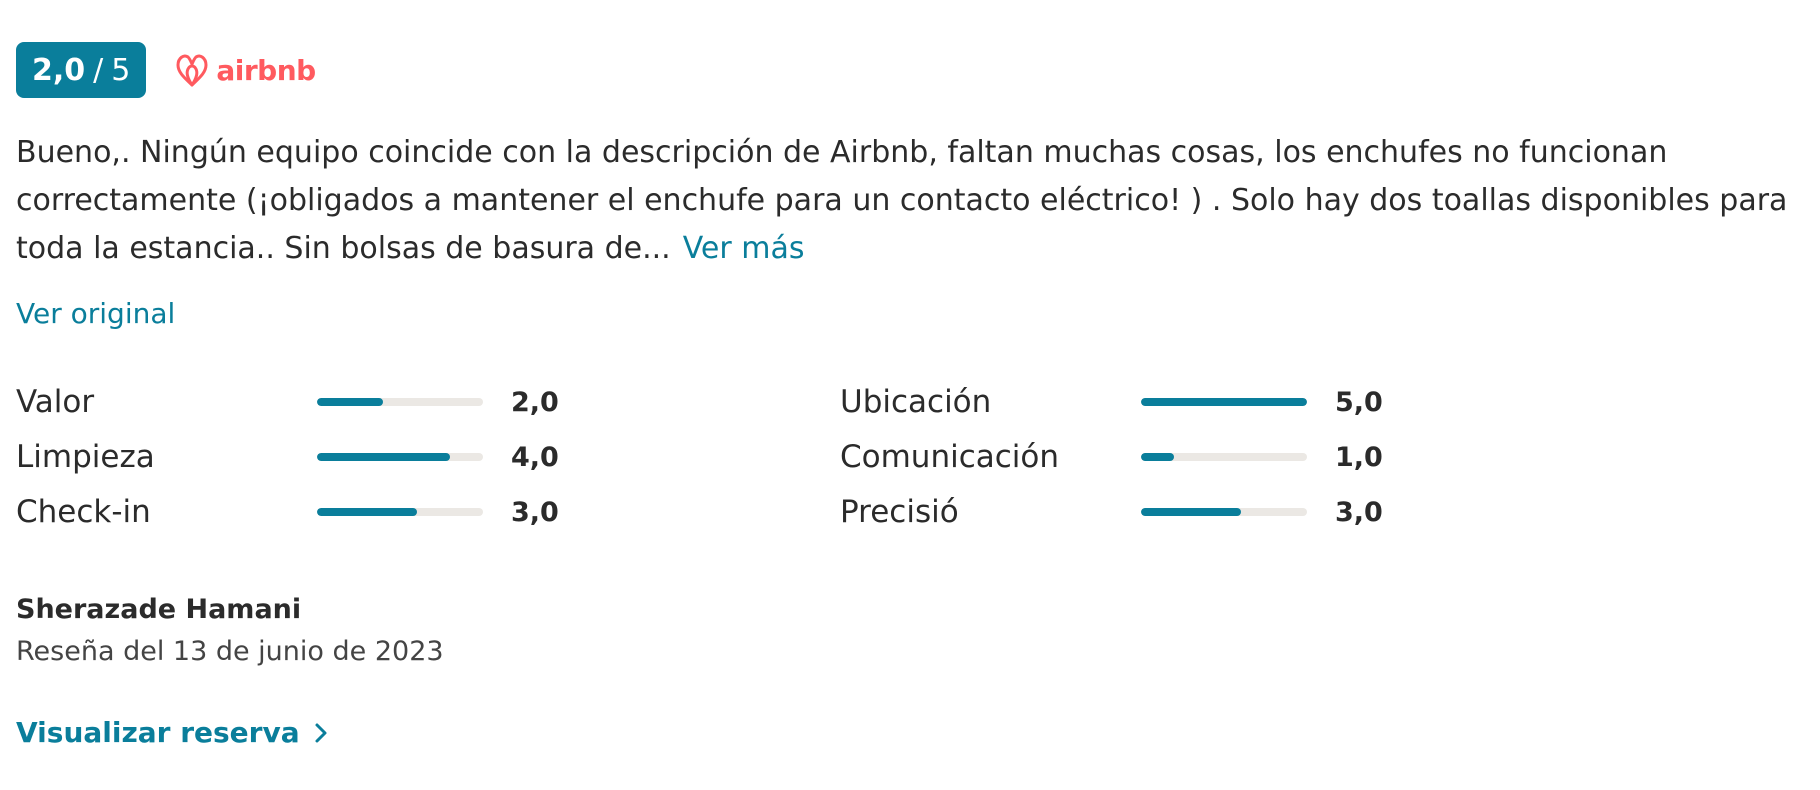  Describe the element at coordinates (158, 732) in the screenshot. I see `view-booking-label: Visualizar reserva` at that location.